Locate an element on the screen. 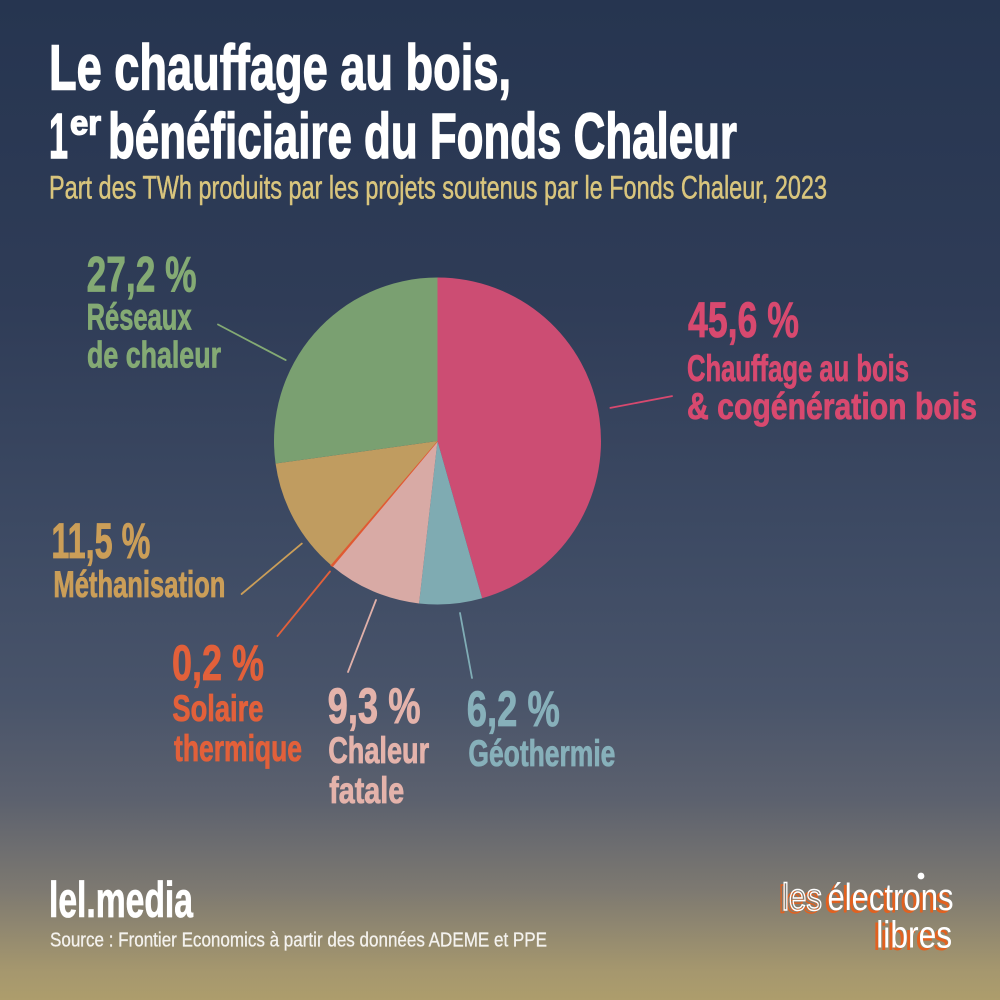 This screenshot has width=1000, height=1000. svg-text: Géothermie is located at coordinates (541, 753).